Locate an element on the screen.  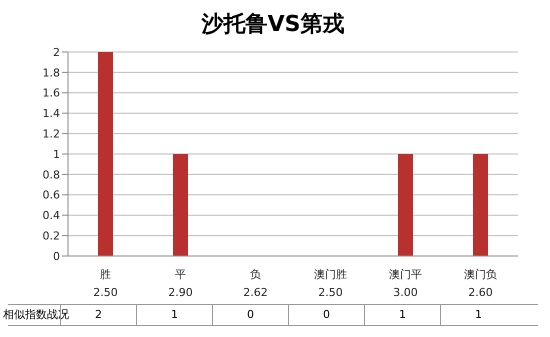
y-tick-label: 2 is located at coordinates (56, 52).